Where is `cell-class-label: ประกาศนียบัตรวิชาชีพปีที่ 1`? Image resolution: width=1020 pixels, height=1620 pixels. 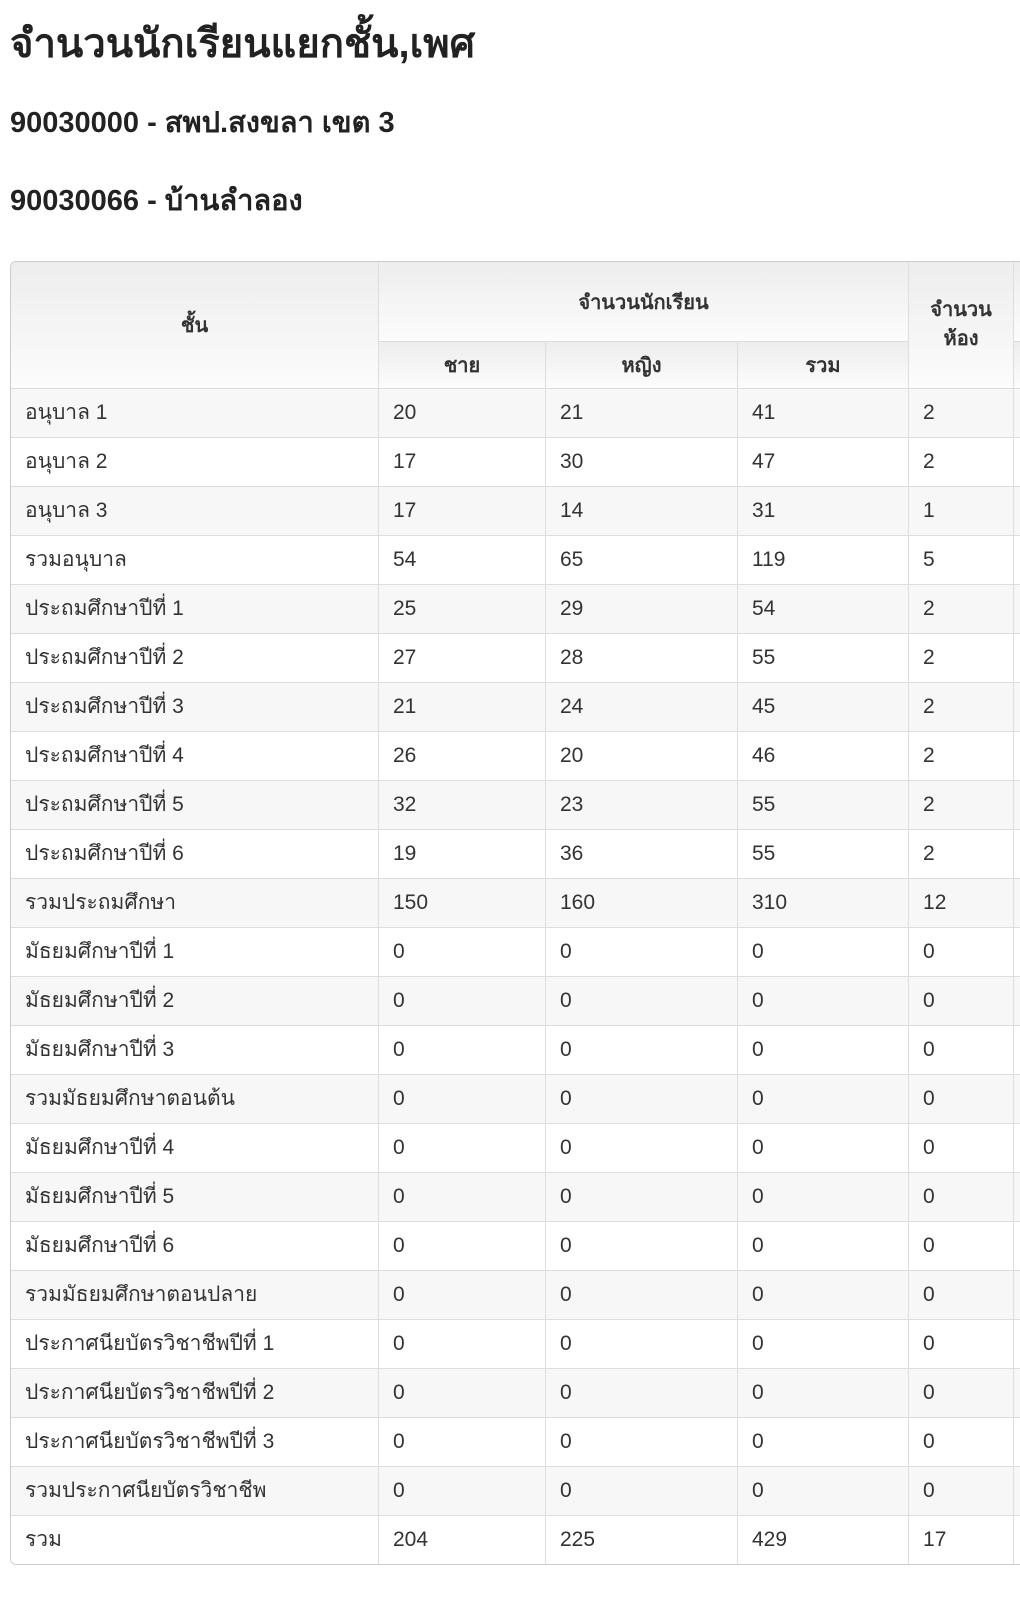
cell-class-label: ประกาศนียบัตรวิชาชีพปีที่ 1 is located at coordinates (194, 1343).